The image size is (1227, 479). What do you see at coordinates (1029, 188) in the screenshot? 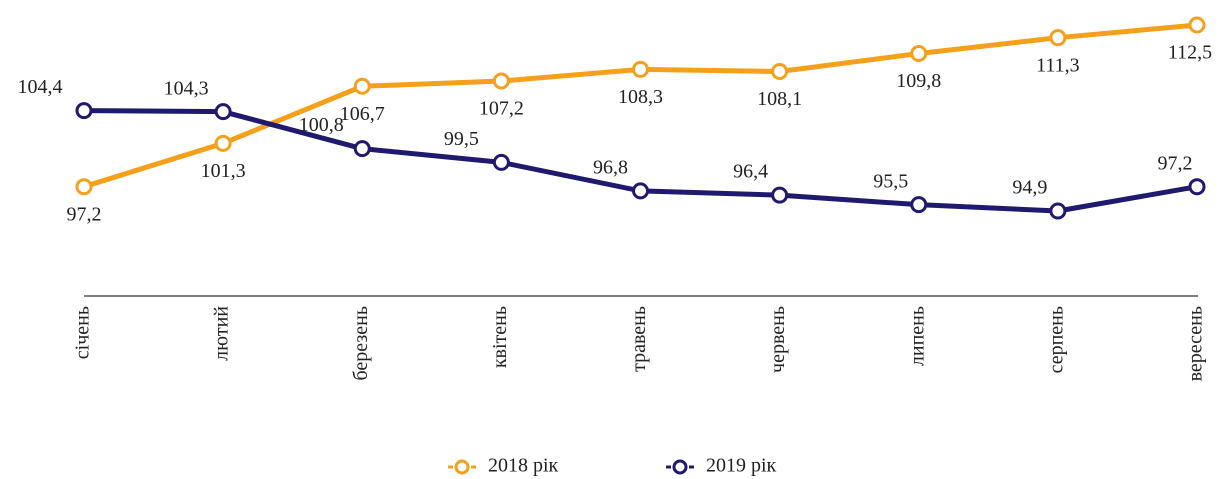
I see `data-label: 94,9` at bounding box center [1029, 188].